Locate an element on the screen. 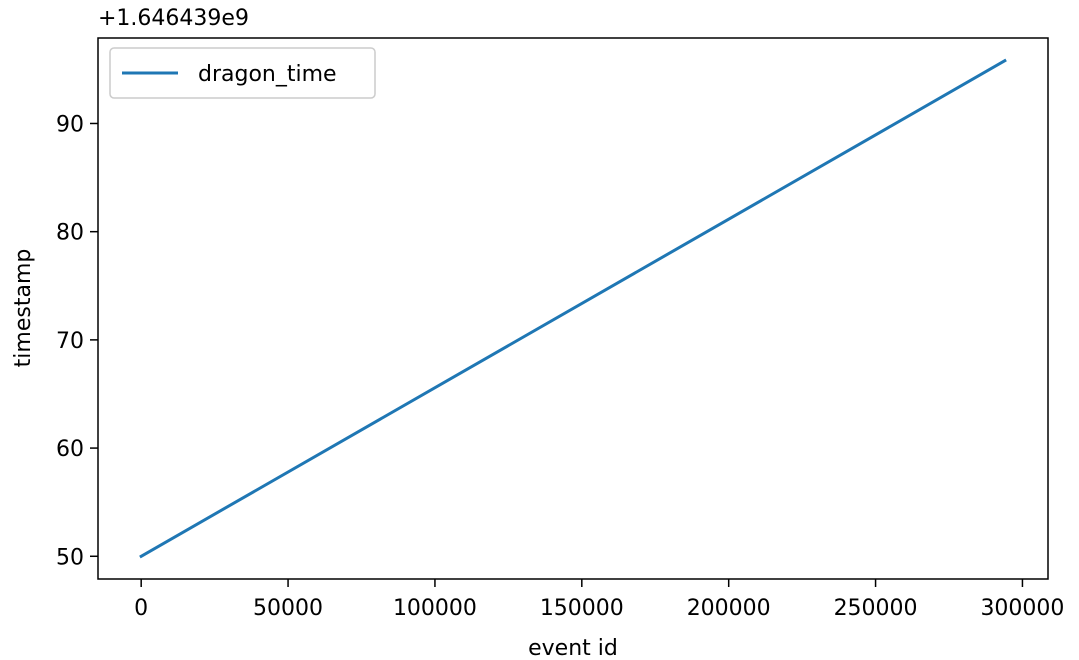  x-tick-label: 100000 is located at coordinates (435, 608).